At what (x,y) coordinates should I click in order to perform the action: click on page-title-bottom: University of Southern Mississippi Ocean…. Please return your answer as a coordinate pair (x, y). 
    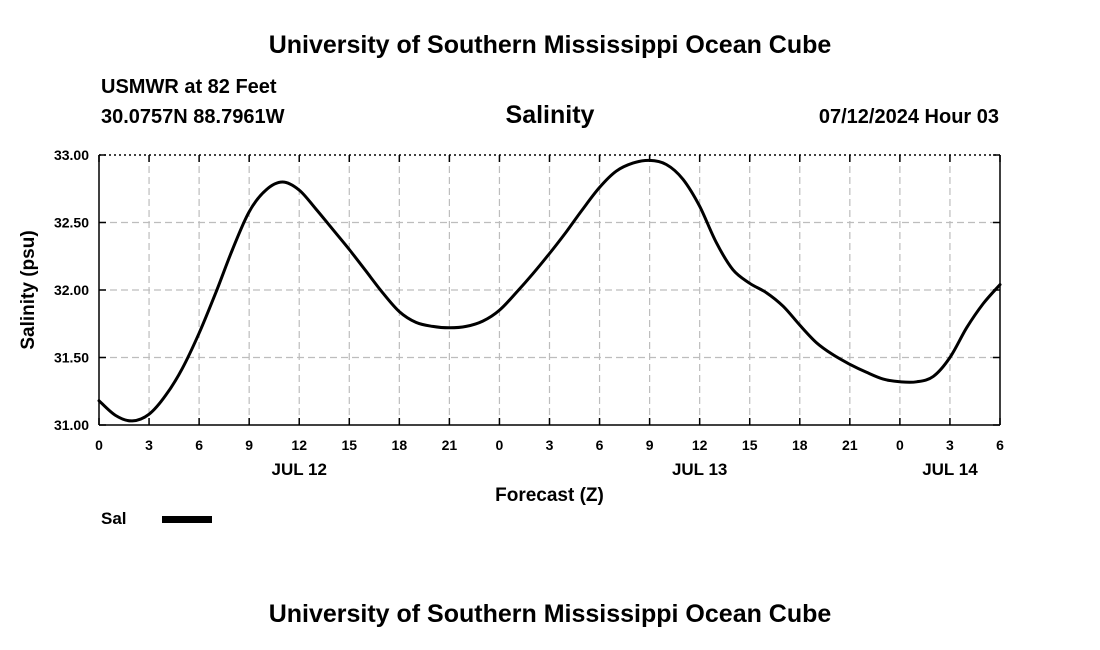
    Looking at the image, I should click on (550, 614).